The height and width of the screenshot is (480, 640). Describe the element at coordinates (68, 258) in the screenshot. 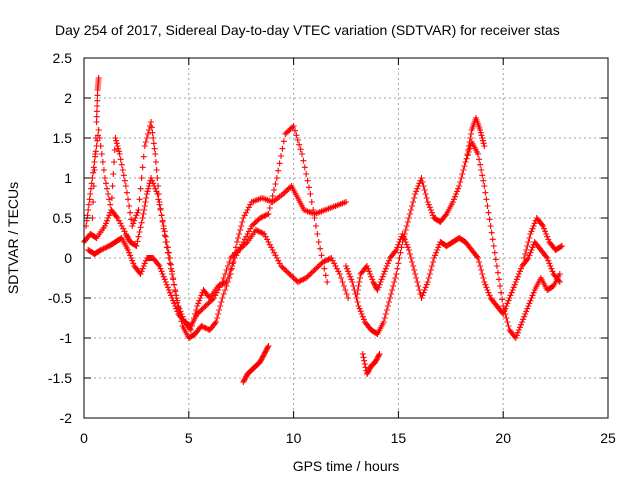

I see `y-tick-label: 0` at that location.